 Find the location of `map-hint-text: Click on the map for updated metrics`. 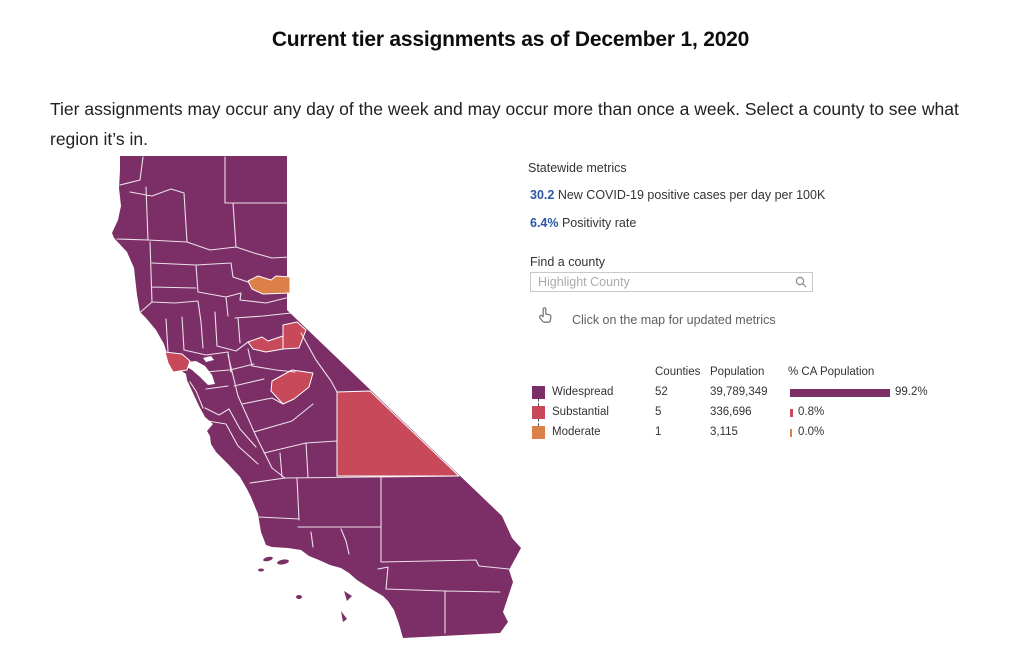

map-hint-text: Click on the map for updated metrics is located at coordinates (674, 320).